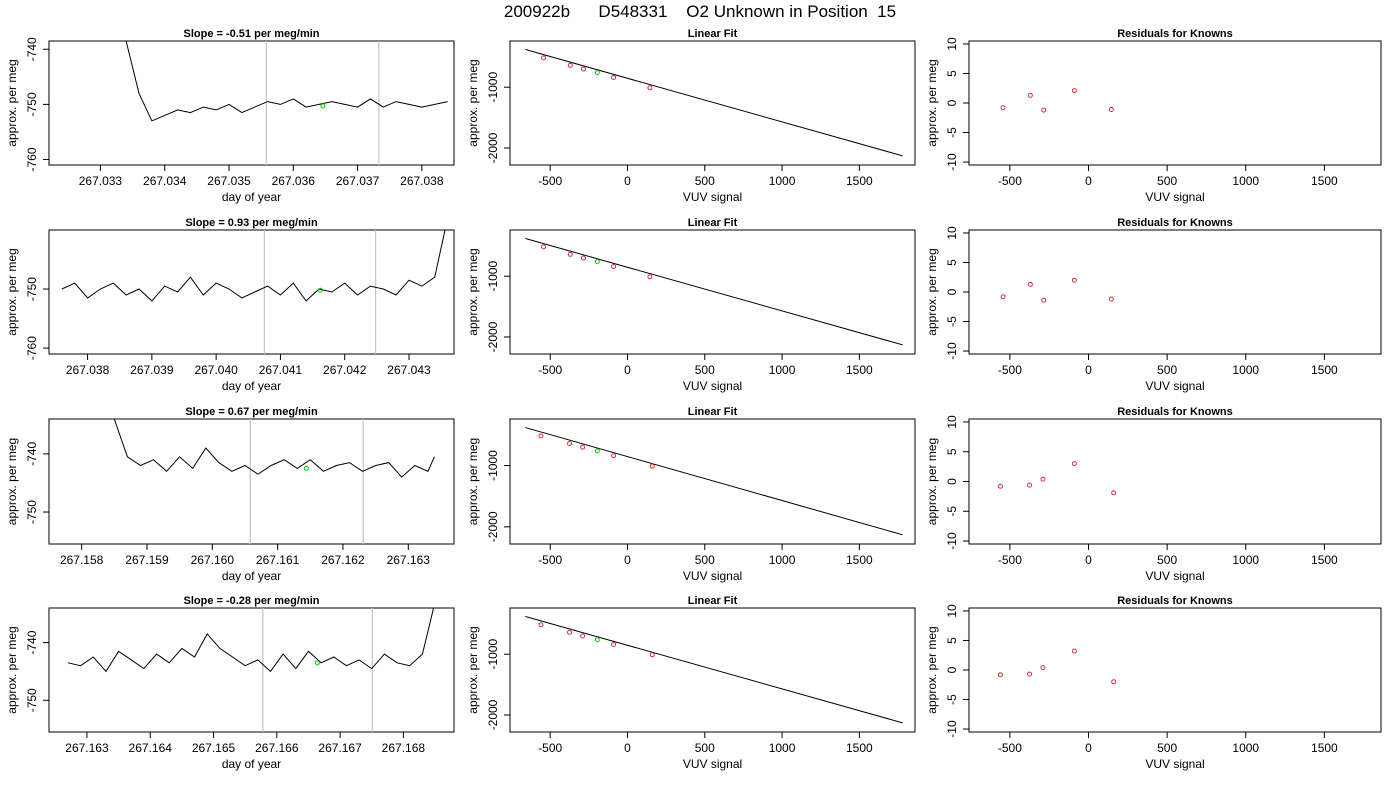 This screenshot has width=1400, height=800. I want to click on x-tick-label: 267.041, so click(281, 370).